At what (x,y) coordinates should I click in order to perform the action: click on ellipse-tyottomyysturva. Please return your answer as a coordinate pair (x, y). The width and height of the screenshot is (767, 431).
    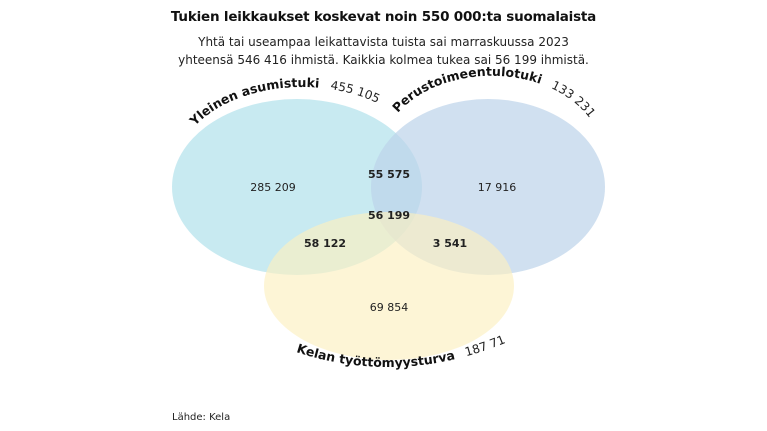
    Looking at the image, I should click on (389, 286).